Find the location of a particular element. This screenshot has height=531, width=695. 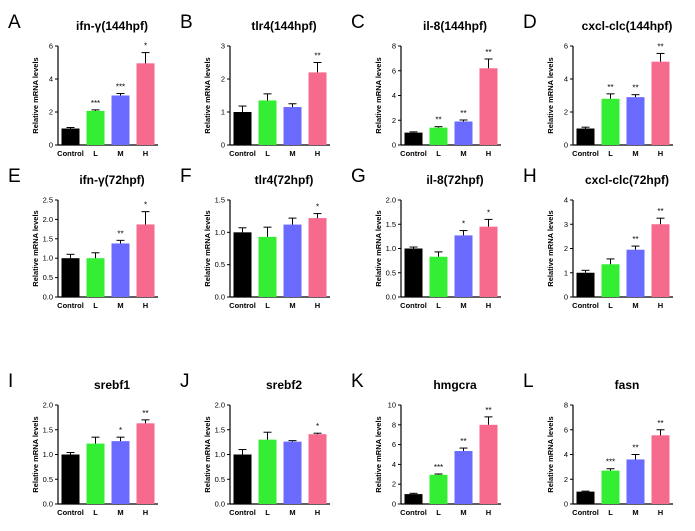

panel-letter: J is located at coordinates (185, 381).